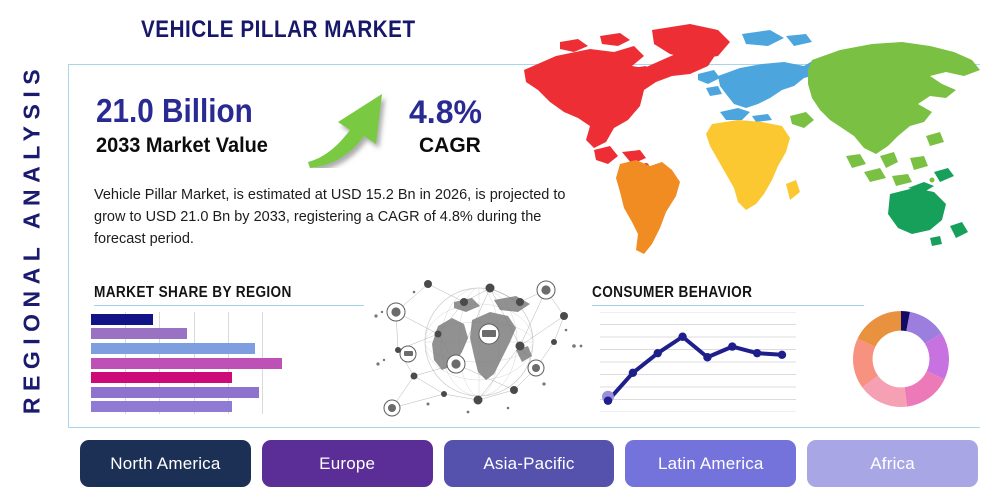 The height and width of the screenshot is (500, 1000). I want to click on donut-svg, so click(901, 359).